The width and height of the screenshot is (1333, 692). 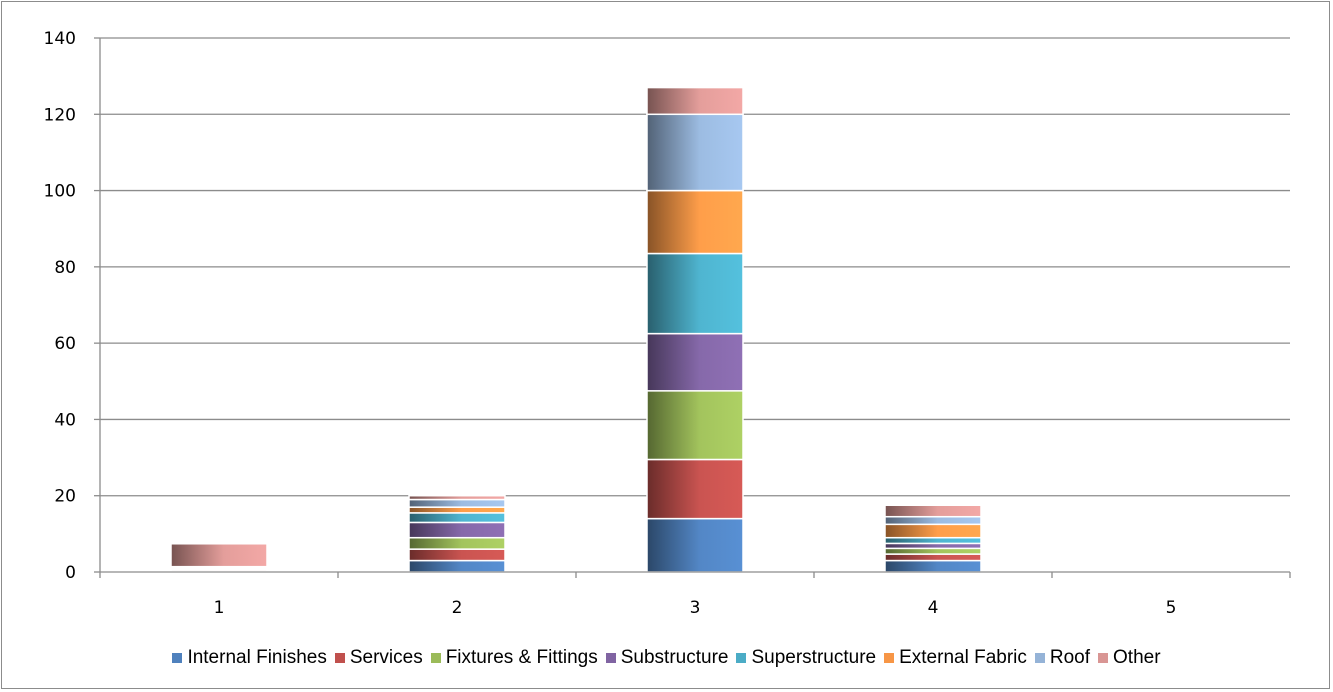 I want to click on legend-item: Other, so click(x=1129, y=658).